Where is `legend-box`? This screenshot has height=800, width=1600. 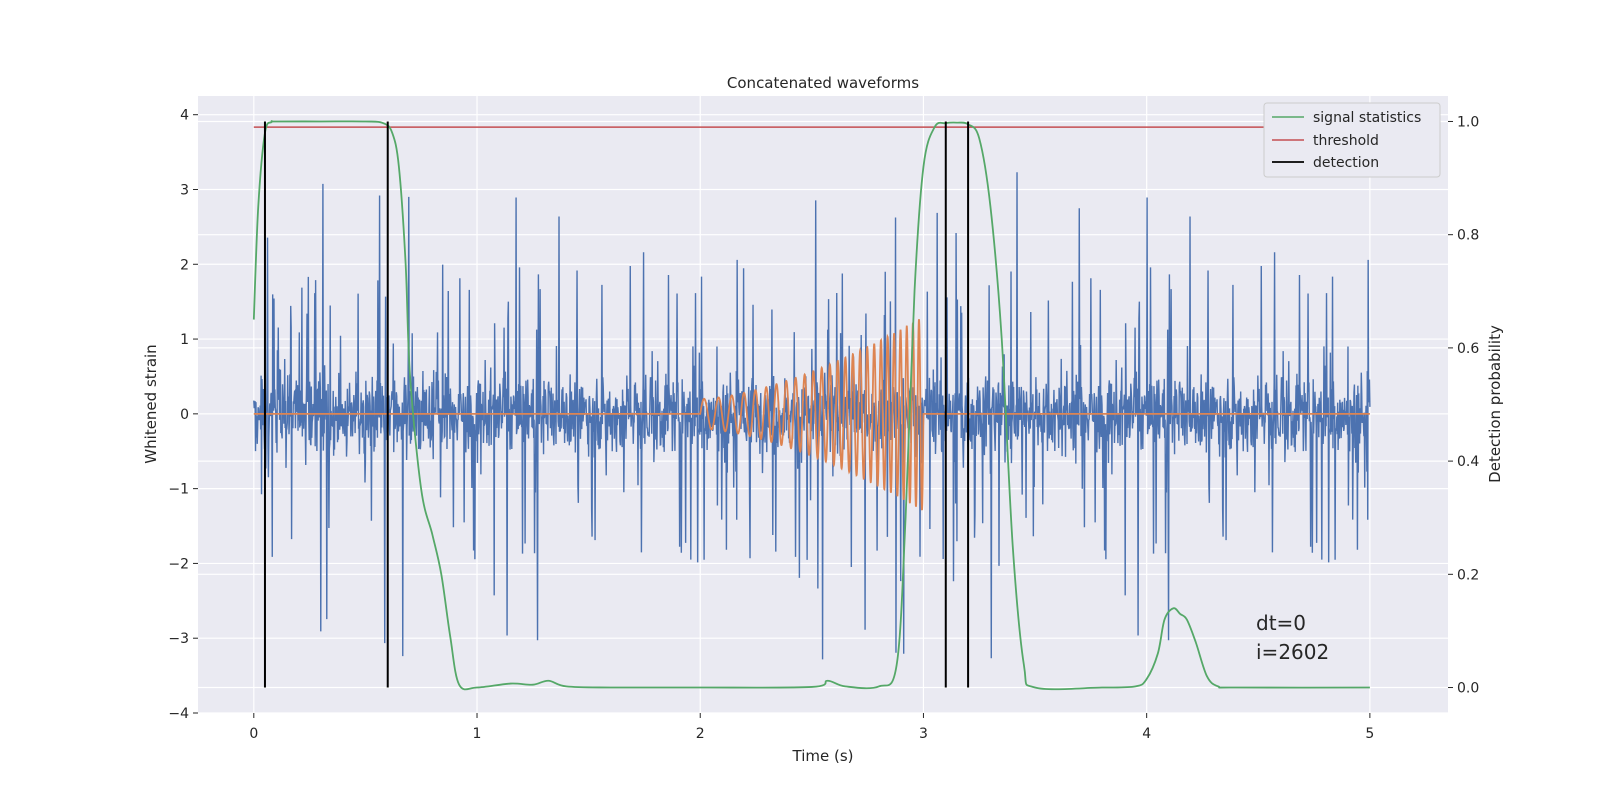 legend-box is located at coordinates (1352, 140).